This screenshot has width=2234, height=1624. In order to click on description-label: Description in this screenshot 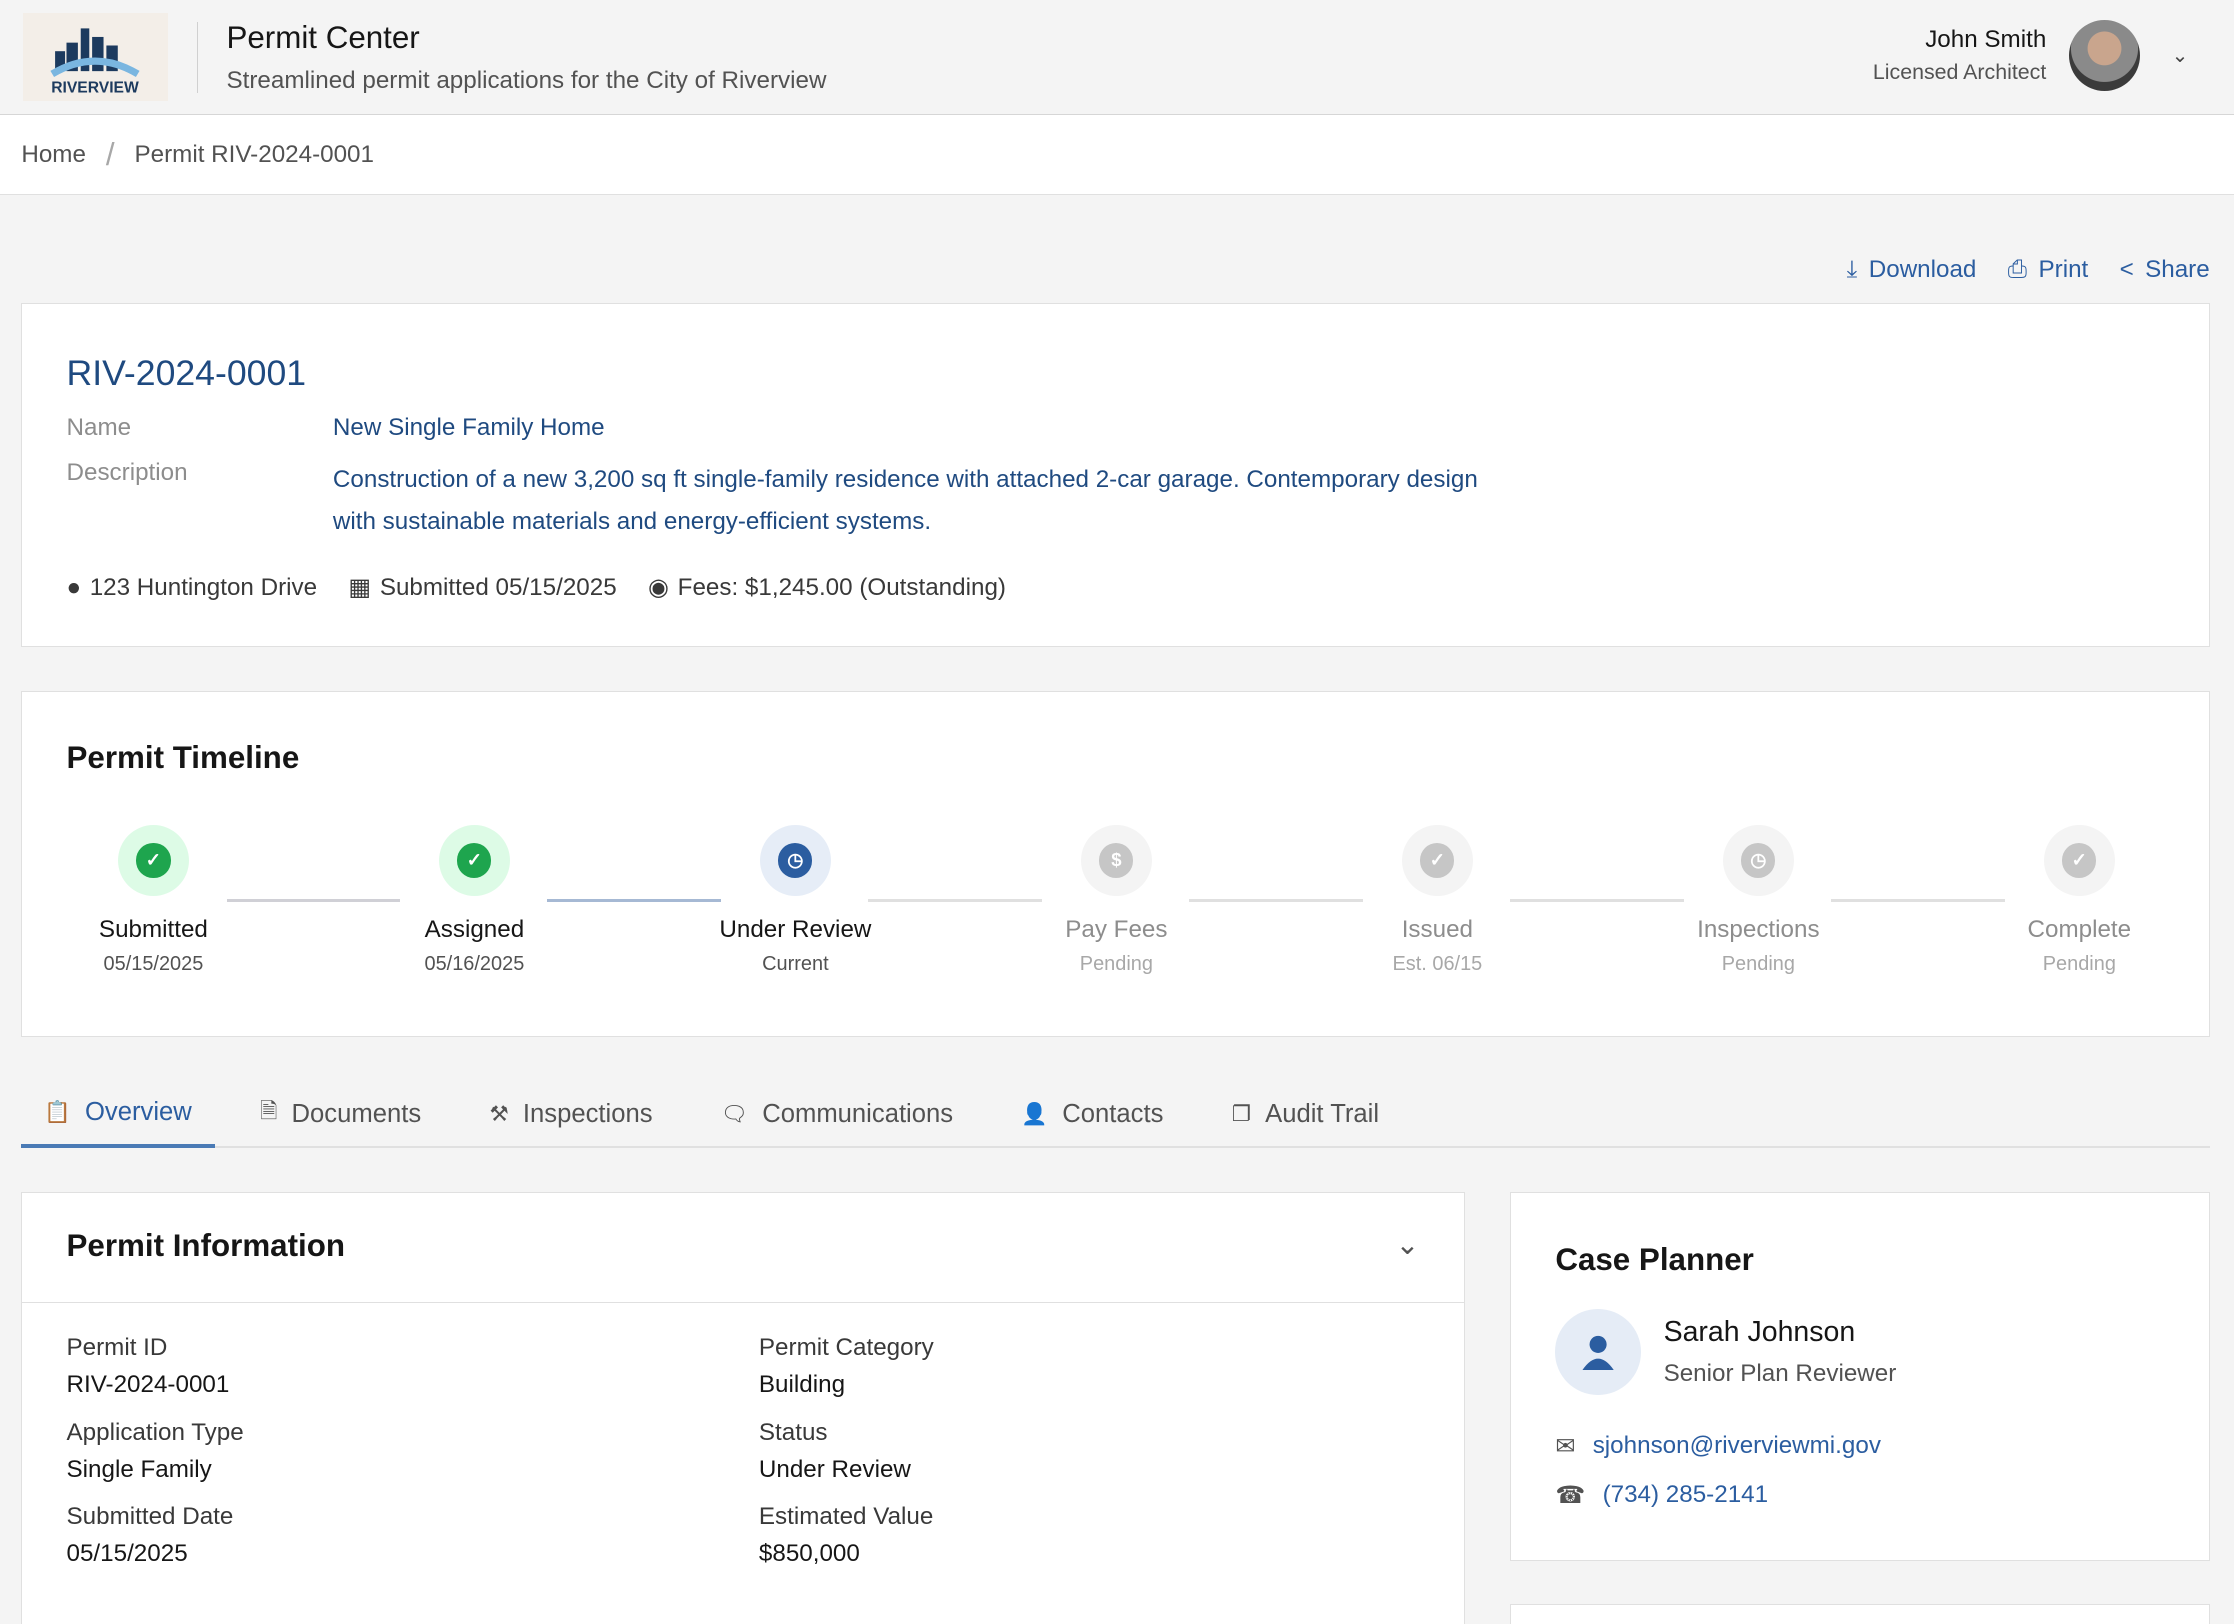, I will do `click(127, 473)`.